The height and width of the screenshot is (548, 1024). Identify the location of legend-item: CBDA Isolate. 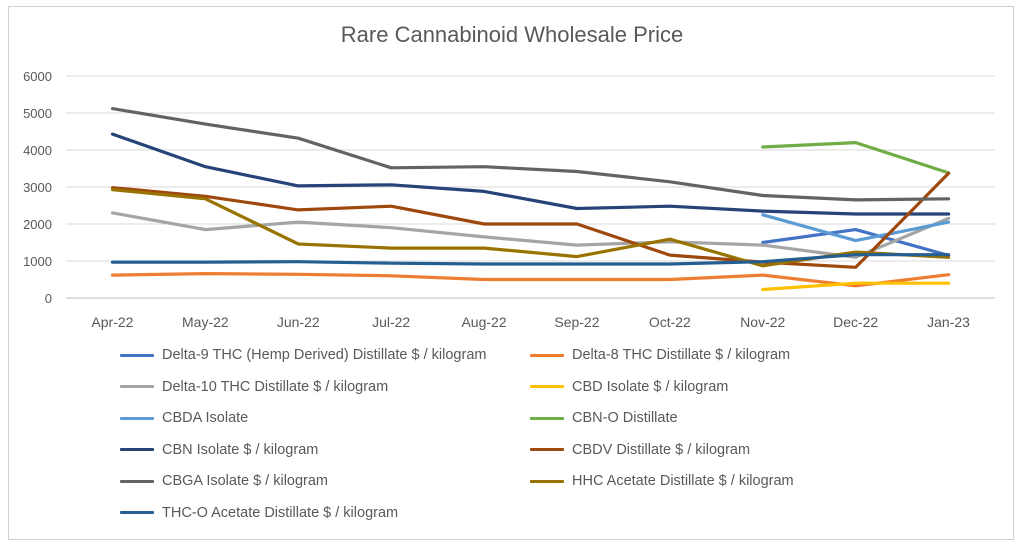
(184, 418).